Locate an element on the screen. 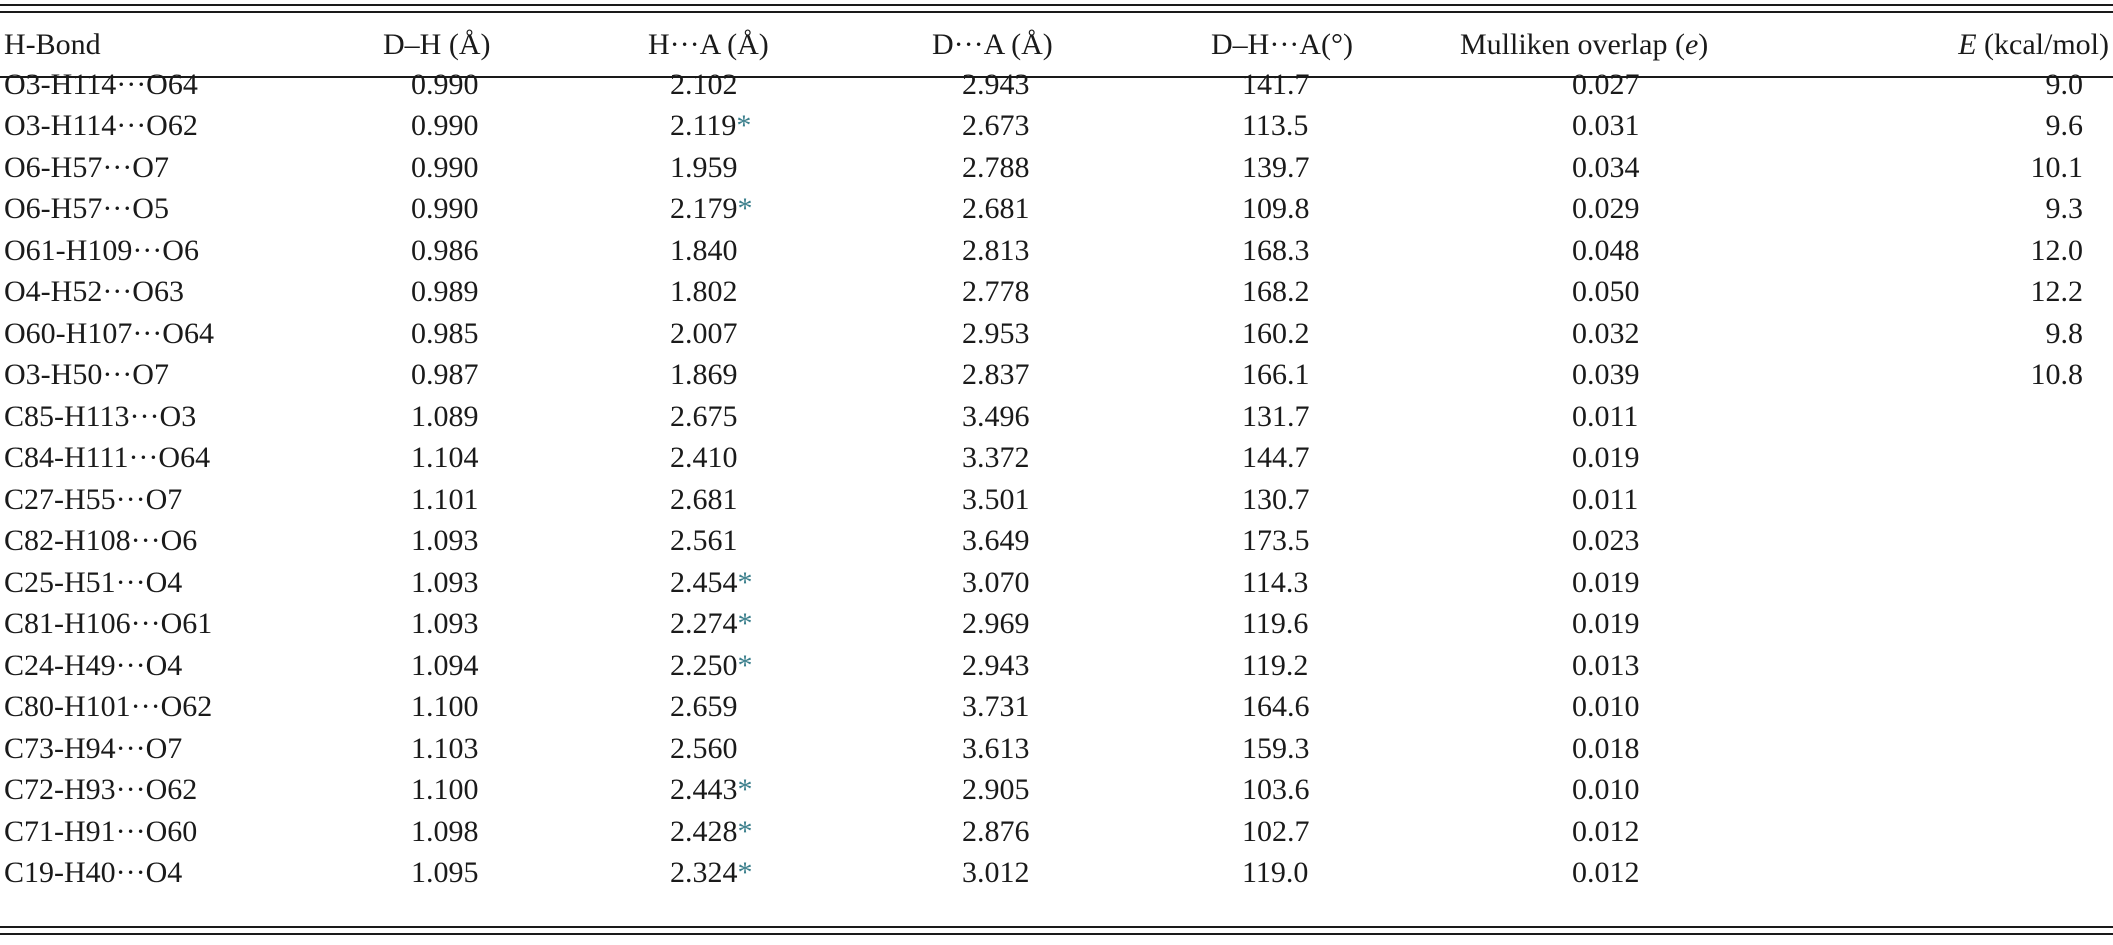 The height and width of the screenshot is (945, 2113). cell-angle: 109.8 is located at coordinates (1276, 209).